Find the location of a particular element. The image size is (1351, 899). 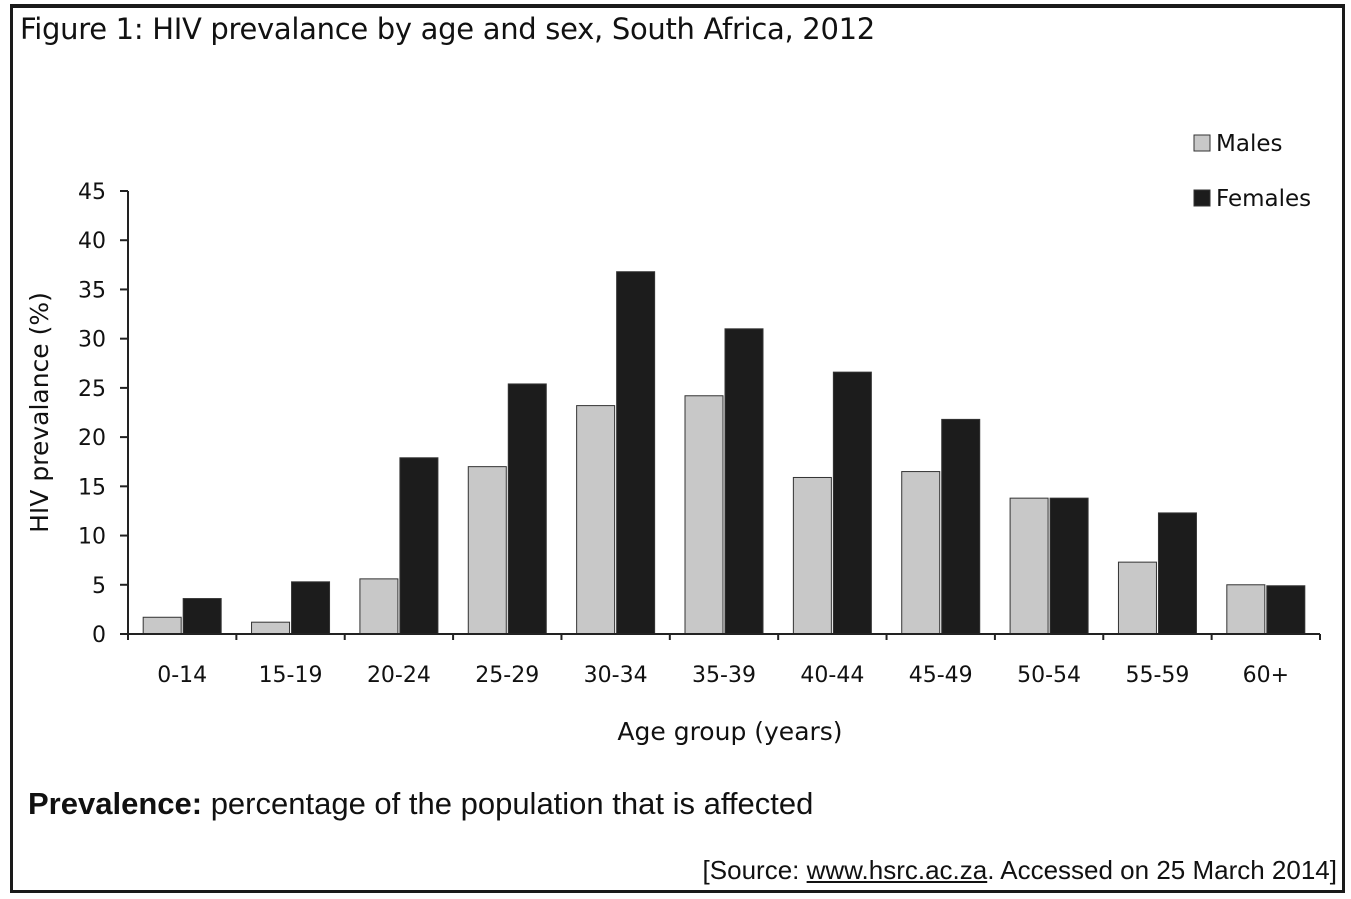

y-tick-label: 45 is located at coordinates (92, 192).